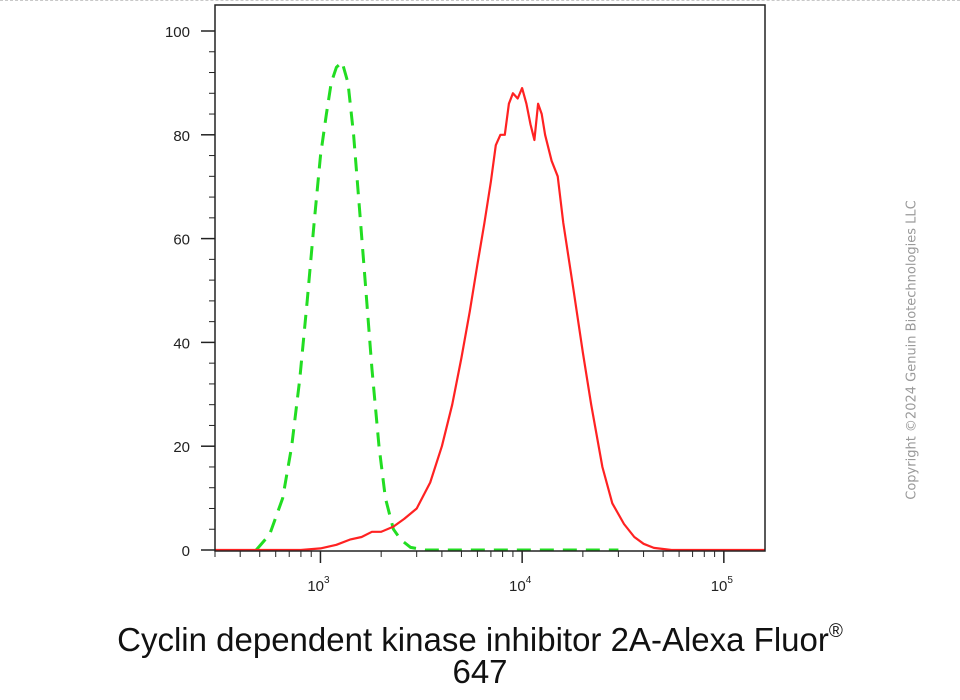 The height and width of the screenshot is (700, 960). What do you see at coordinates (181, 136) in the screenshot?
I see `y-tick-label: 80` at bounding box center [181, 136].